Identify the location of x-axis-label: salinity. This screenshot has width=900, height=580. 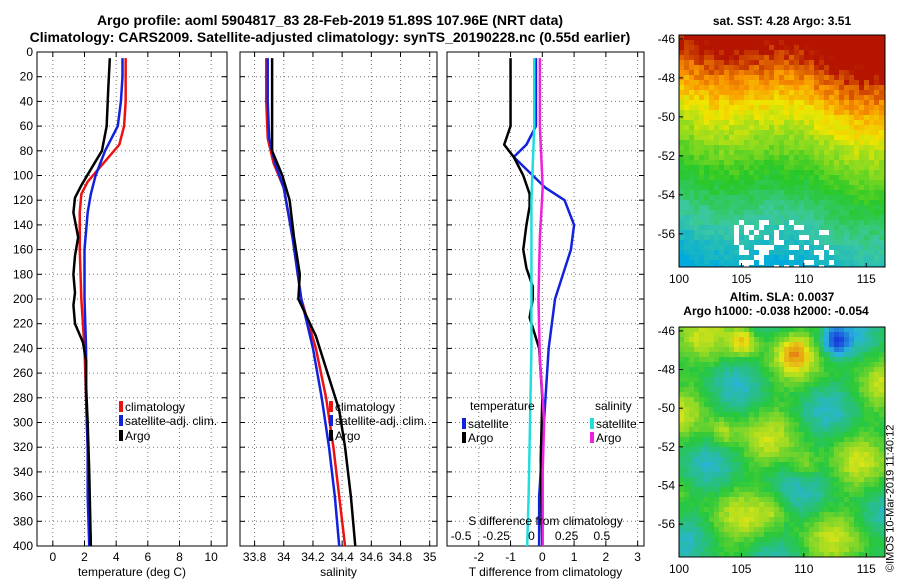
(338, 572).